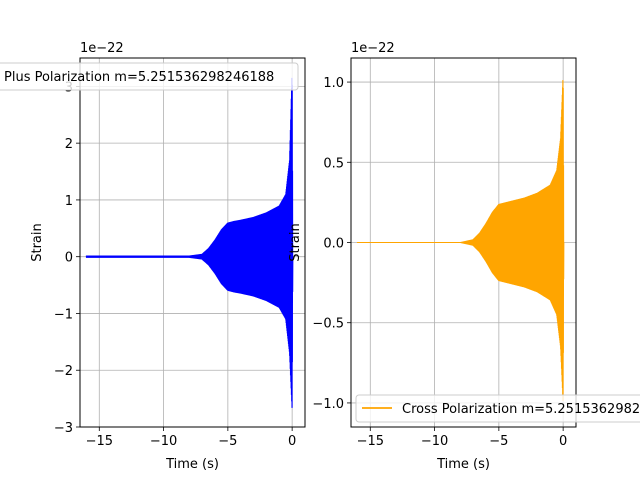  I want to click on right-y-tick-label: 0.5, so click(333, 163).